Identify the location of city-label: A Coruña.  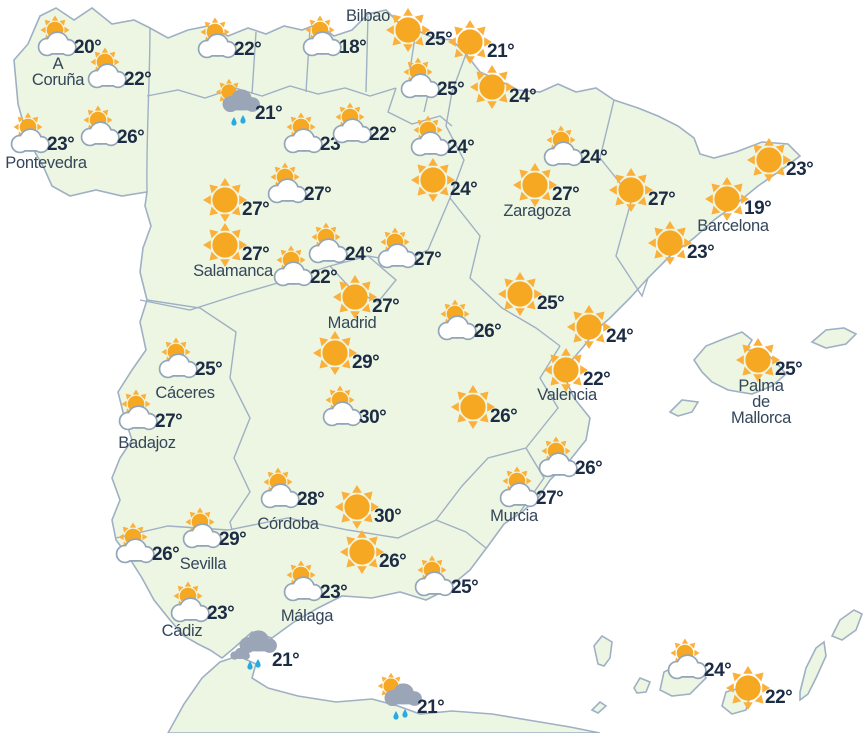
(58, 72).